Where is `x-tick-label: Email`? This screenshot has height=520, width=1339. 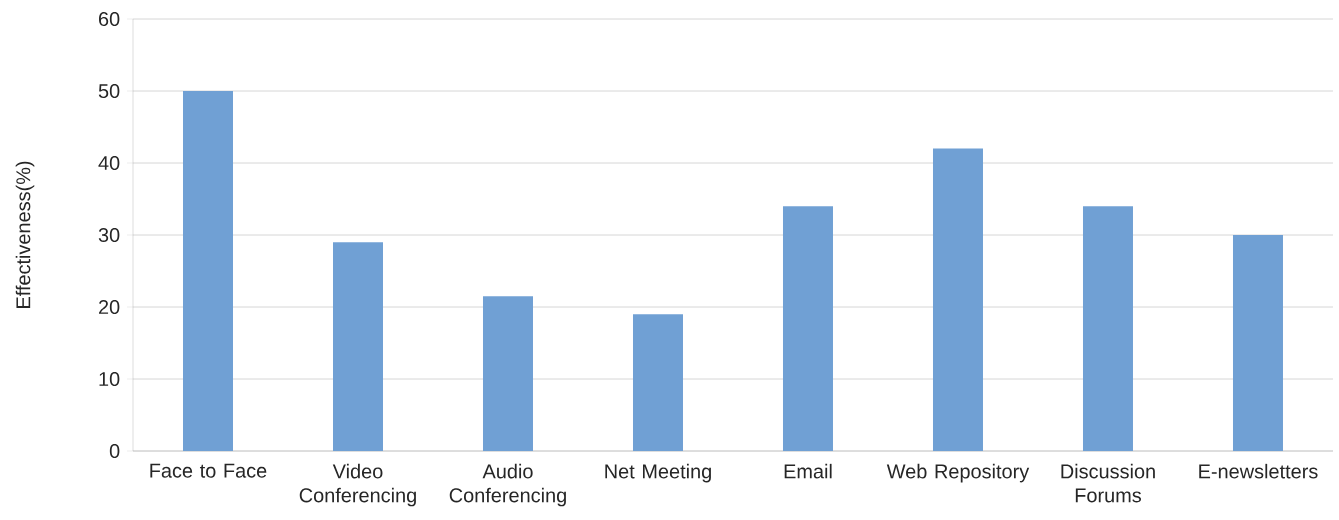
x-tick-label: Email is located at coordinates (808, 471).